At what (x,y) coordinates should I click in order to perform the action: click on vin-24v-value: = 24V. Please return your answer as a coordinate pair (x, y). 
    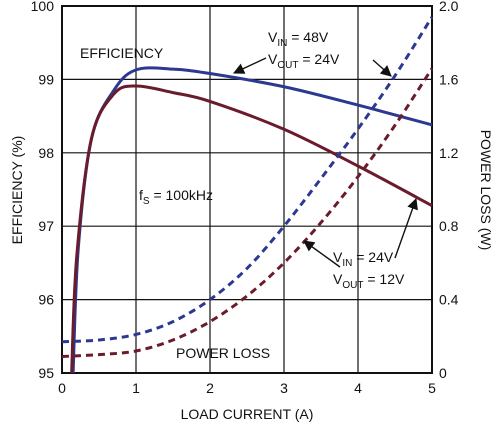
    Looking at the image, I should click on (373, 257).